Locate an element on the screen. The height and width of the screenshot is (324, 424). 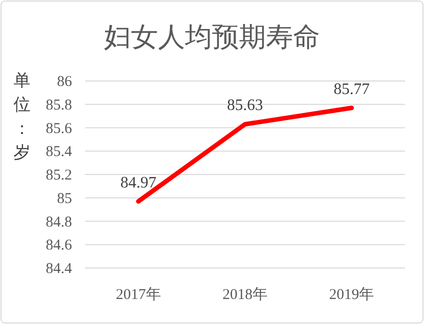
x-tick-label: 2019年 is located at coordinates (351, 294).